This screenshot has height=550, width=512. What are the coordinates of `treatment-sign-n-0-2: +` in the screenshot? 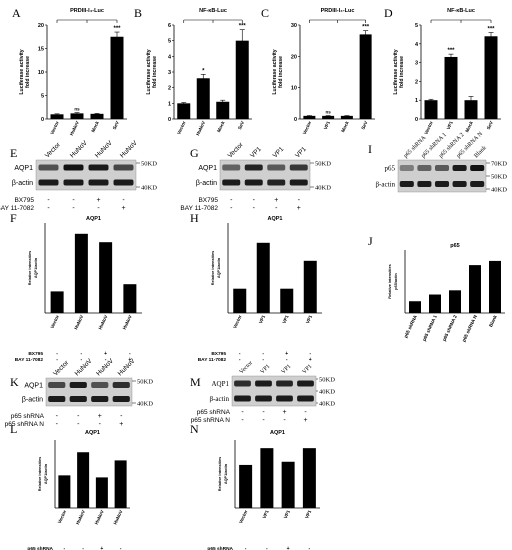 It's located at (288, 548).